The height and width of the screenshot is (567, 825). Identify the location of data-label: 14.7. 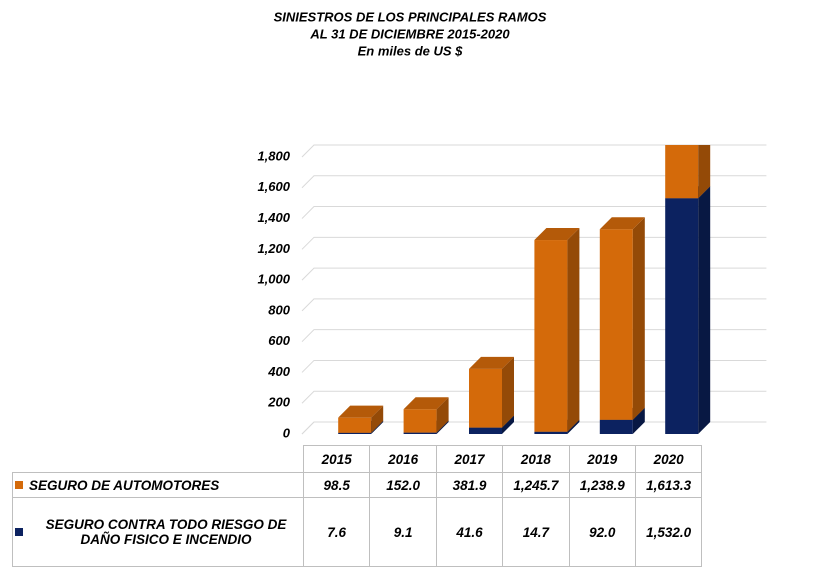
(536, 532).